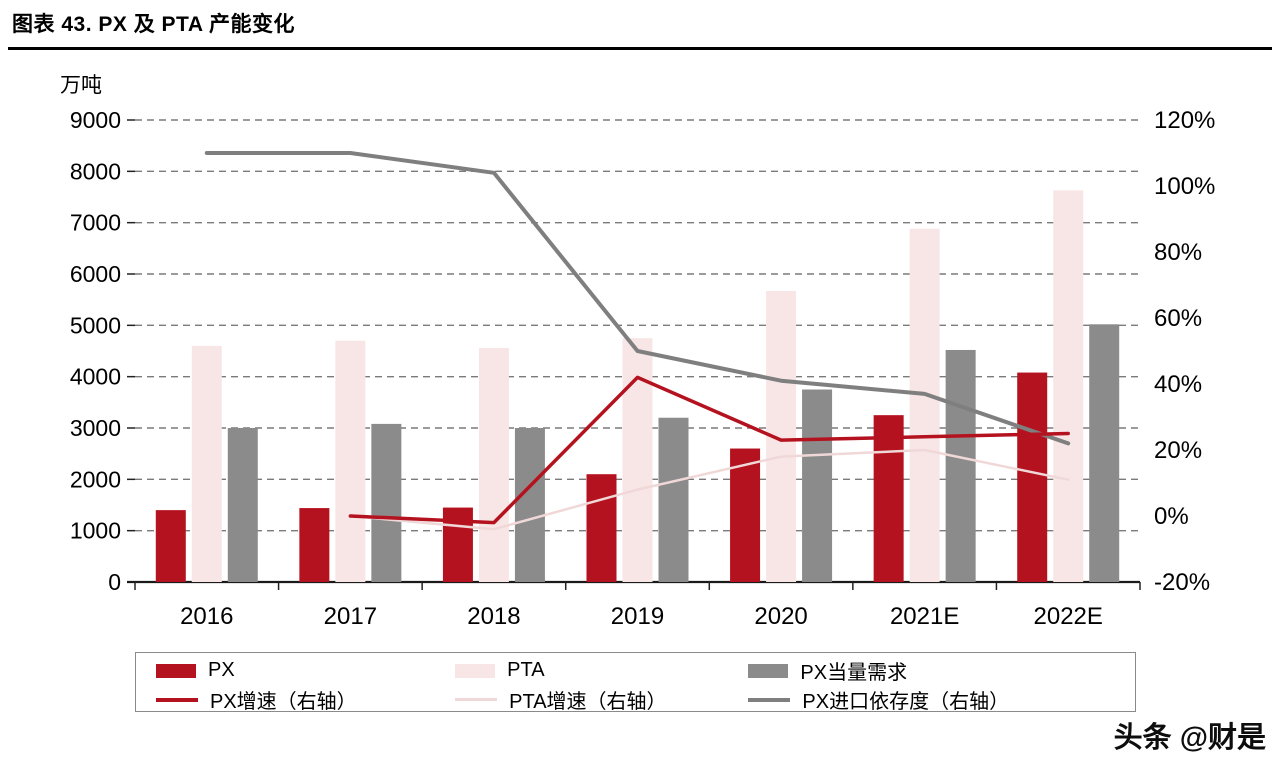 The image size is (1280, 764). Describe the element at coordinates (493, 616) in the screenshot. I see `x-axis-label: 2018` at that location.